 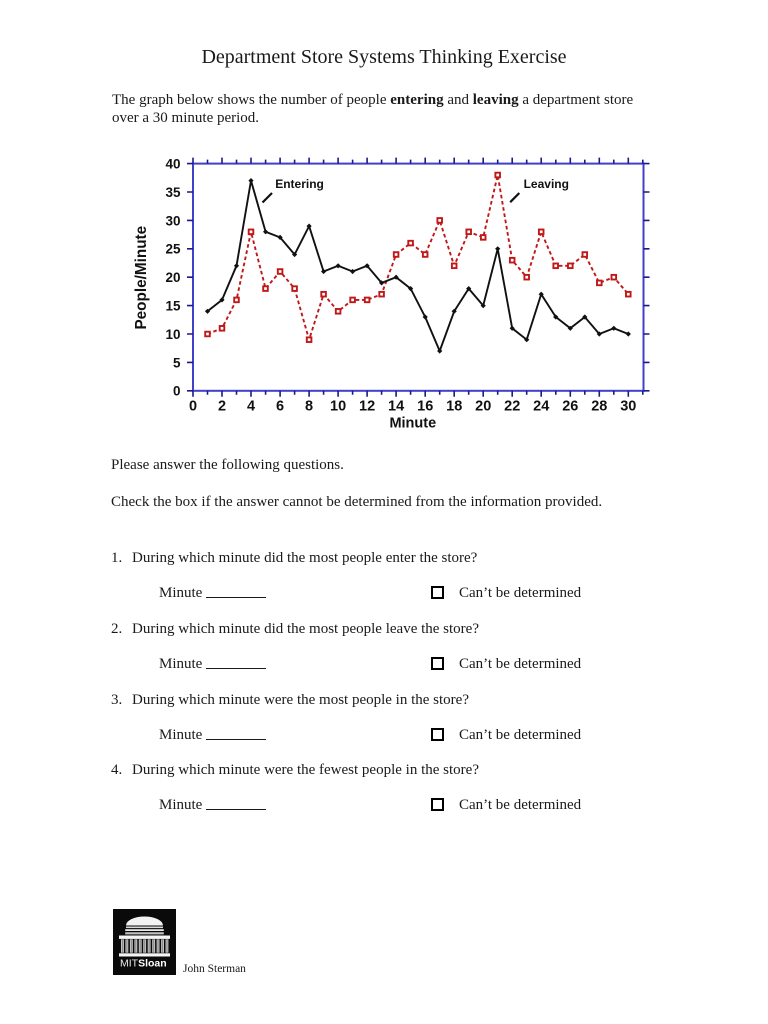 What do you see at coordinates (367, 407) in the screenshot?
I see `svg-text: 12` at bounding box center [367, 407].